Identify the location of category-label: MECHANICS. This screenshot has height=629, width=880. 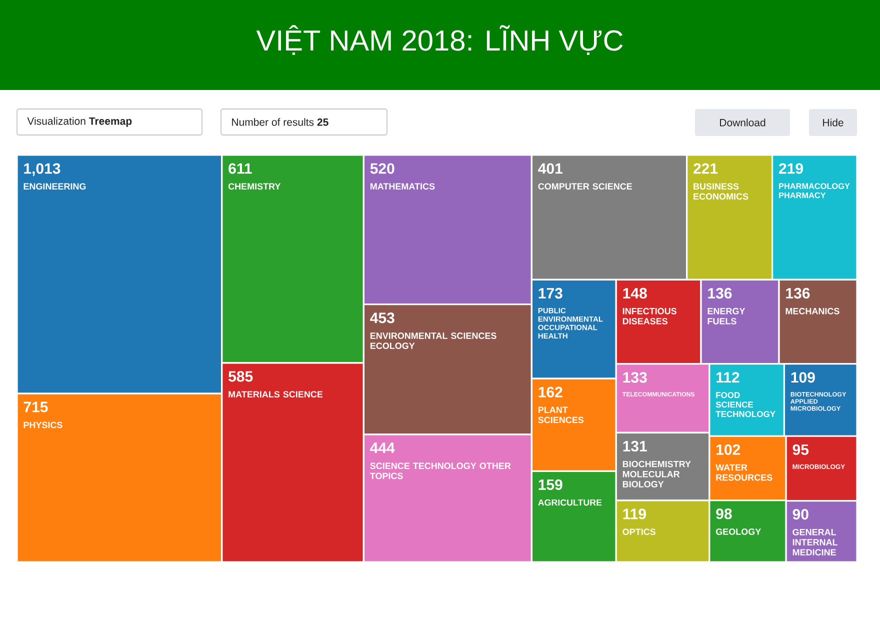
(813, 311).